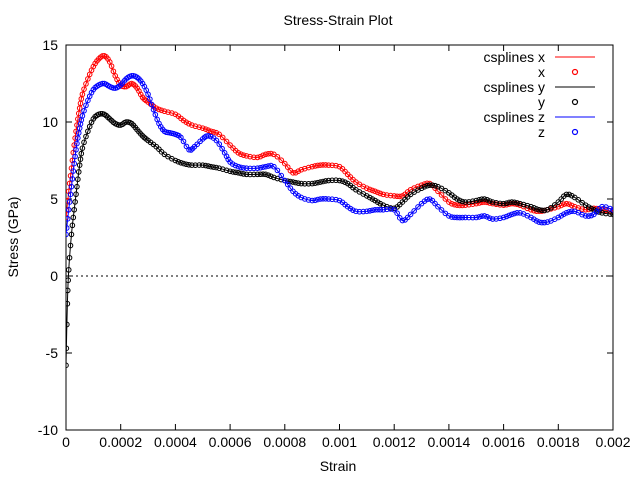 Image resolution: width=640 pixels, height=480 pixels. I want to click on y-tick-label: 5, so click(54, 199).